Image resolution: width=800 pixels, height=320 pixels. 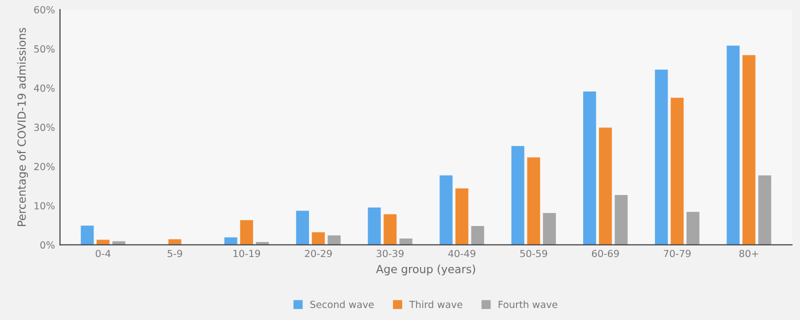 What do you see at coordinates (44, 206) in the screenshot?
I see `y-tick-label: 10%` at bounding box center [44, 206].